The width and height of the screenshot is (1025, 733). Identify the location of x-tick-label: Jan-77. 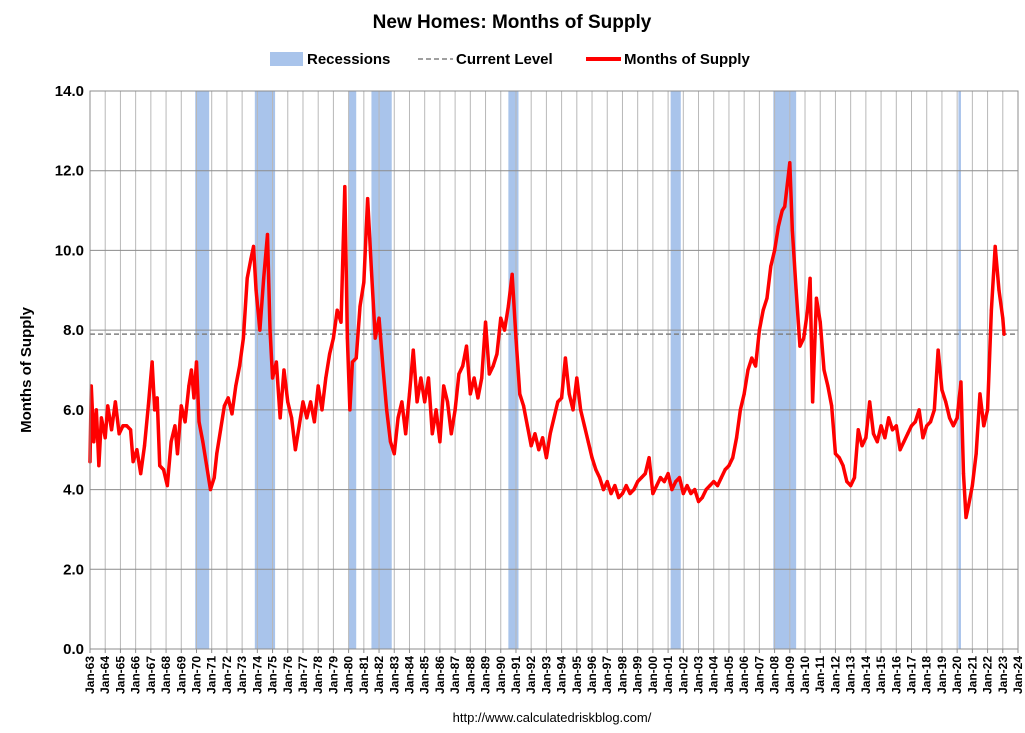
(303, 675).